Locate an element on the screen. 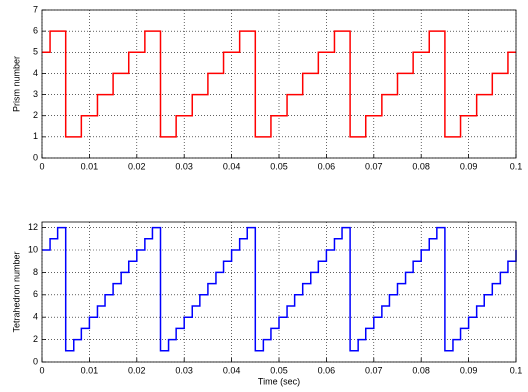 This screenshot has height=392, width=528. y-tick-label: 5 is located at coordinates (35, 52).